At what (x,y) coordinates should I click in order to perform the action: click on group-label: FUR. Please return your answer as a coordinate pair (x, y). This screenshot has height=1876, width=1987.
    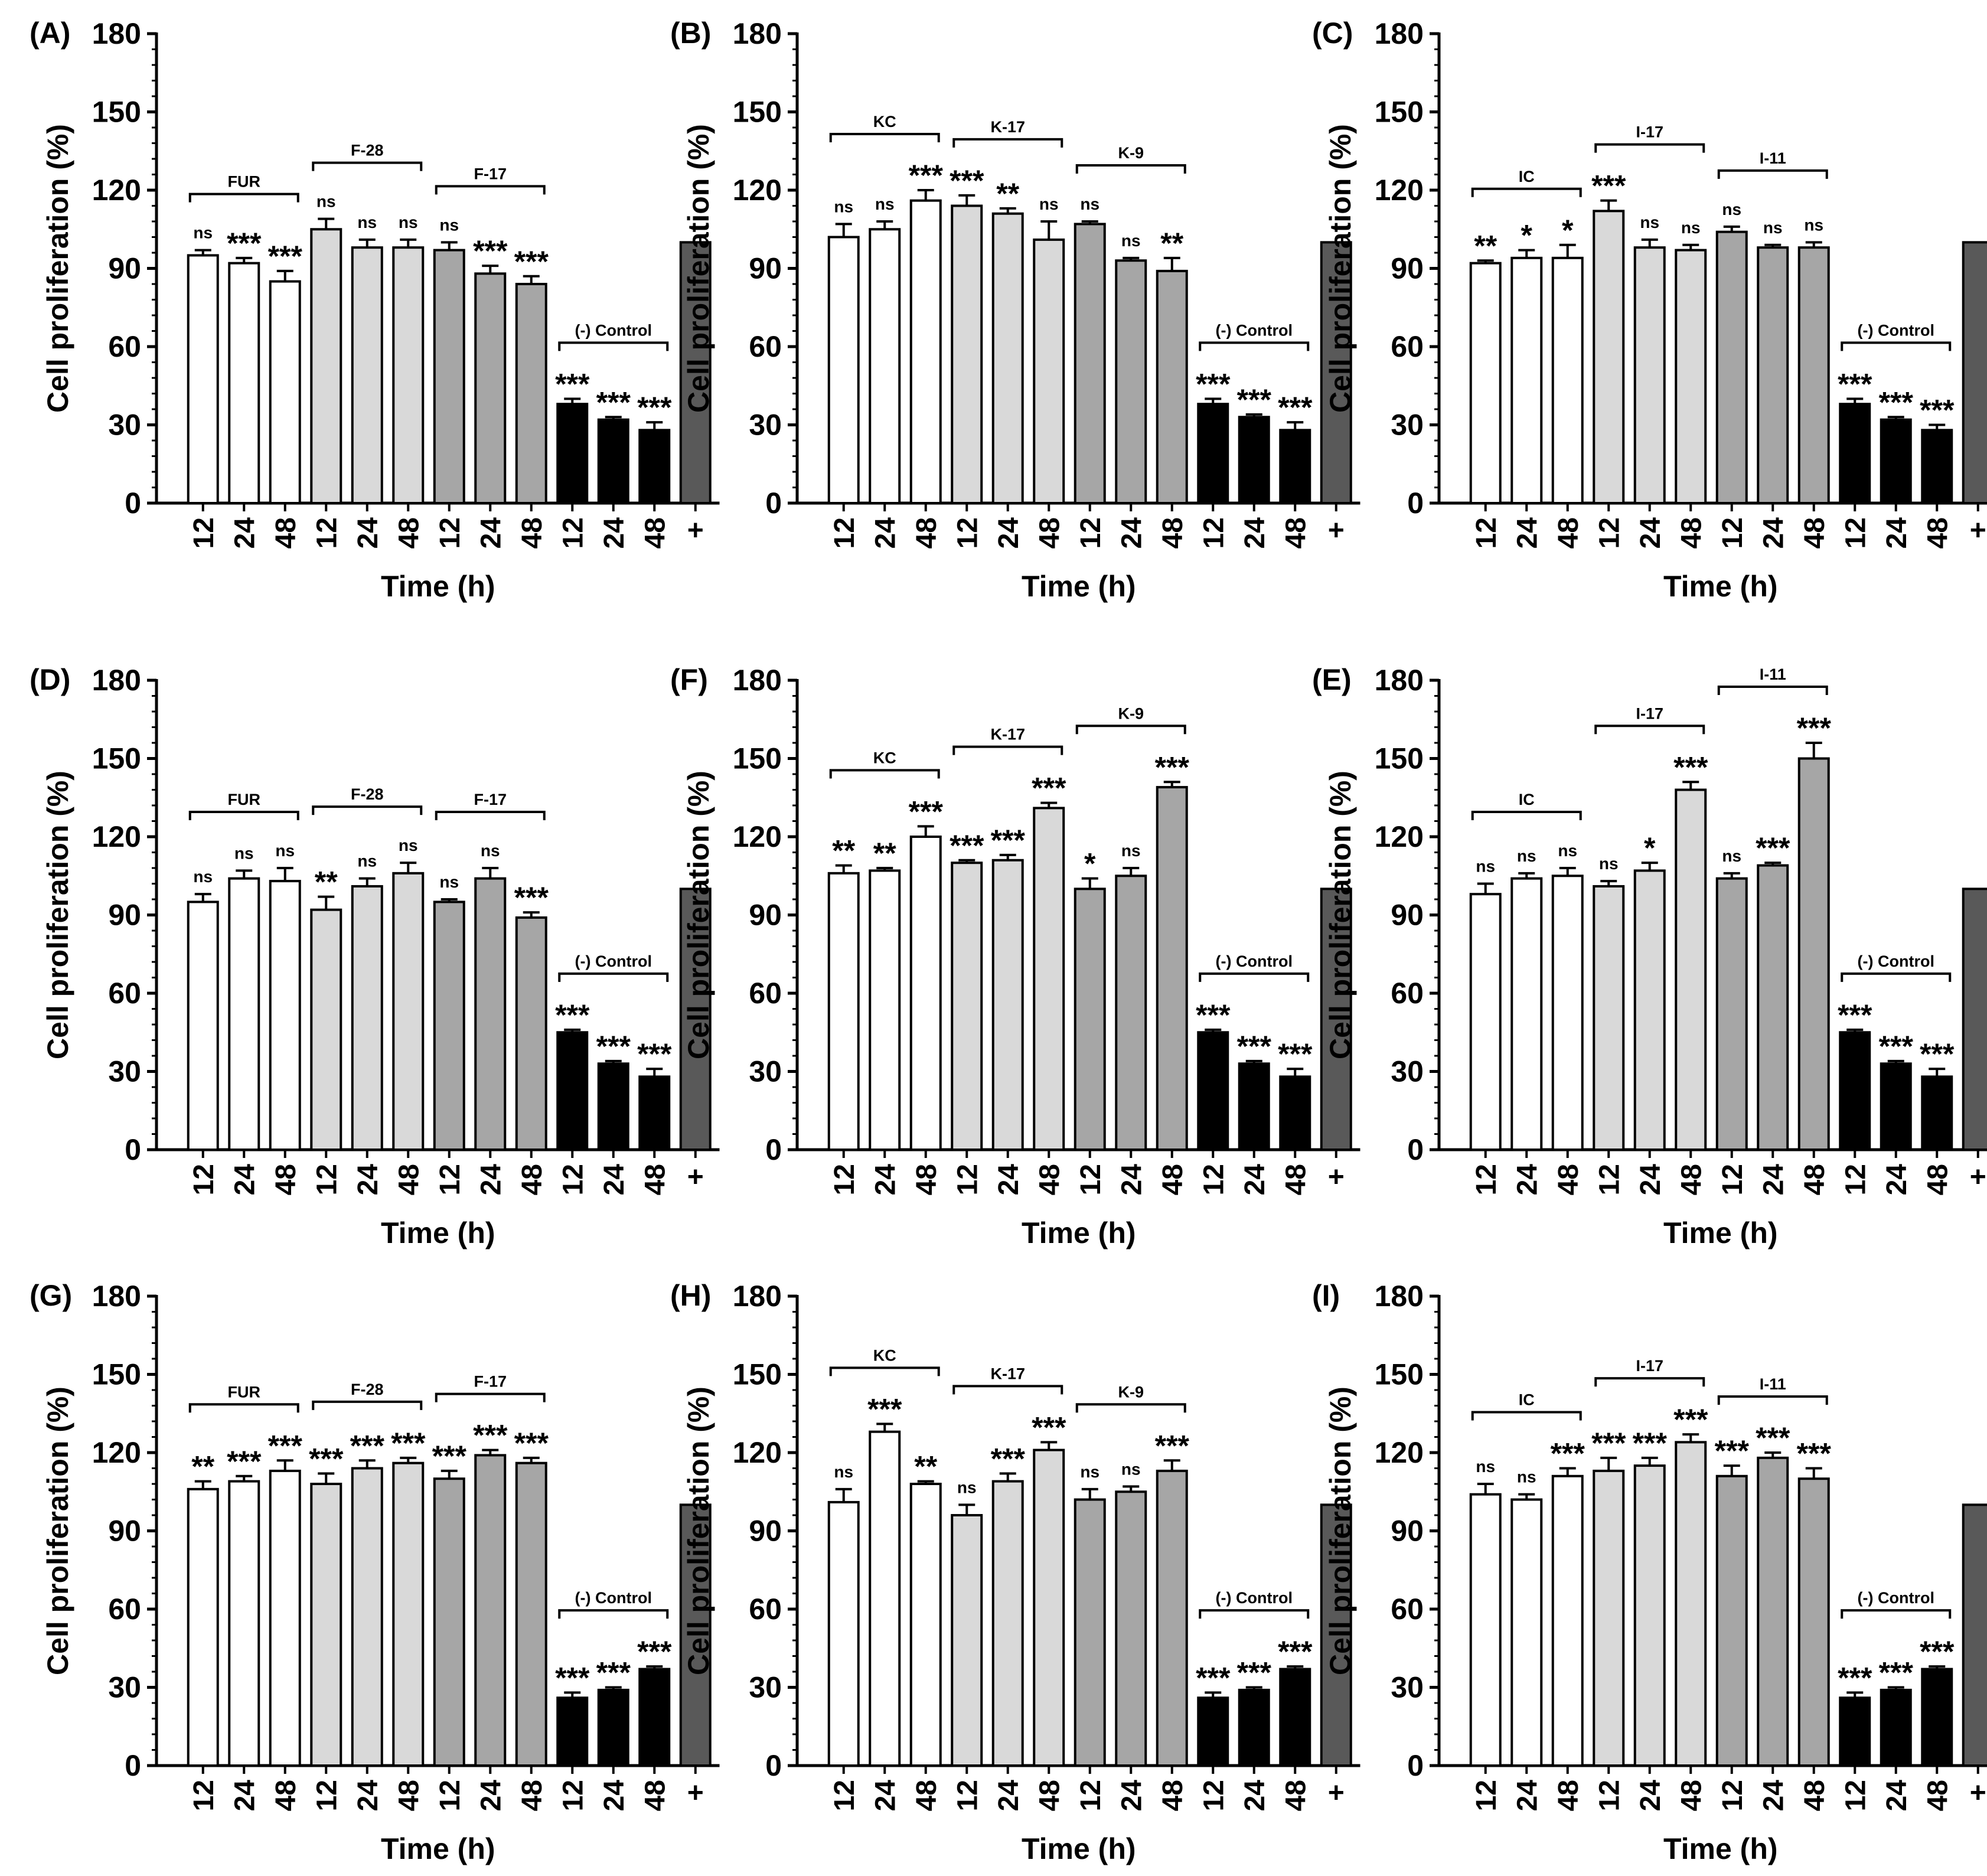
    Looking at the image, I should click on (244, 1392).